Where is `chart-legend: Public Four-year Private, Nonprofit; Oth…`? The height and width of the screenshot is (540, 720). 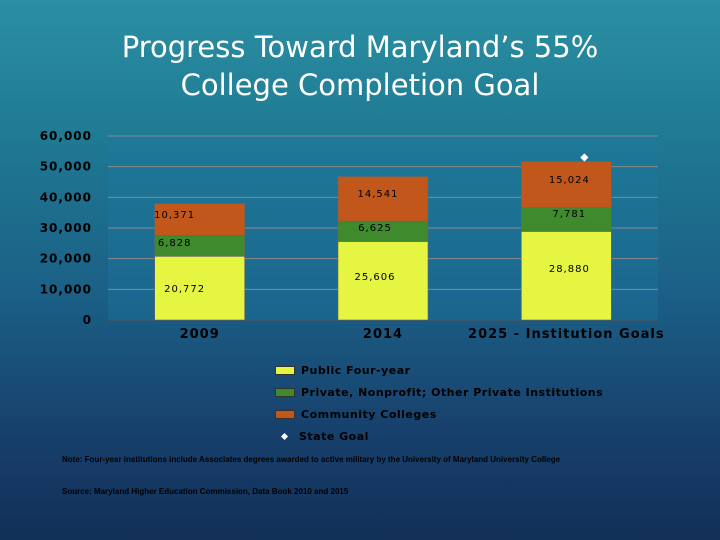 chart-legend: Public Four-year Private, Nonprofit; Oth… is located at coordinates (439, 403).